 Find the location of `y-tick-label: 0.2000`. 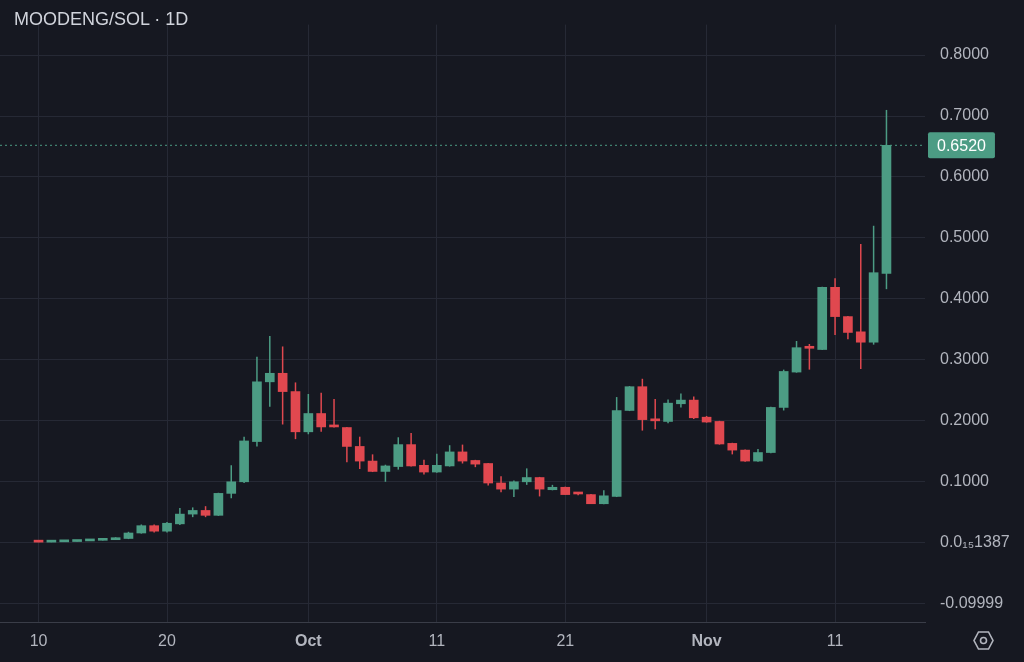

y-tick-label: 0.2000 is located at coordinates (965, 420).